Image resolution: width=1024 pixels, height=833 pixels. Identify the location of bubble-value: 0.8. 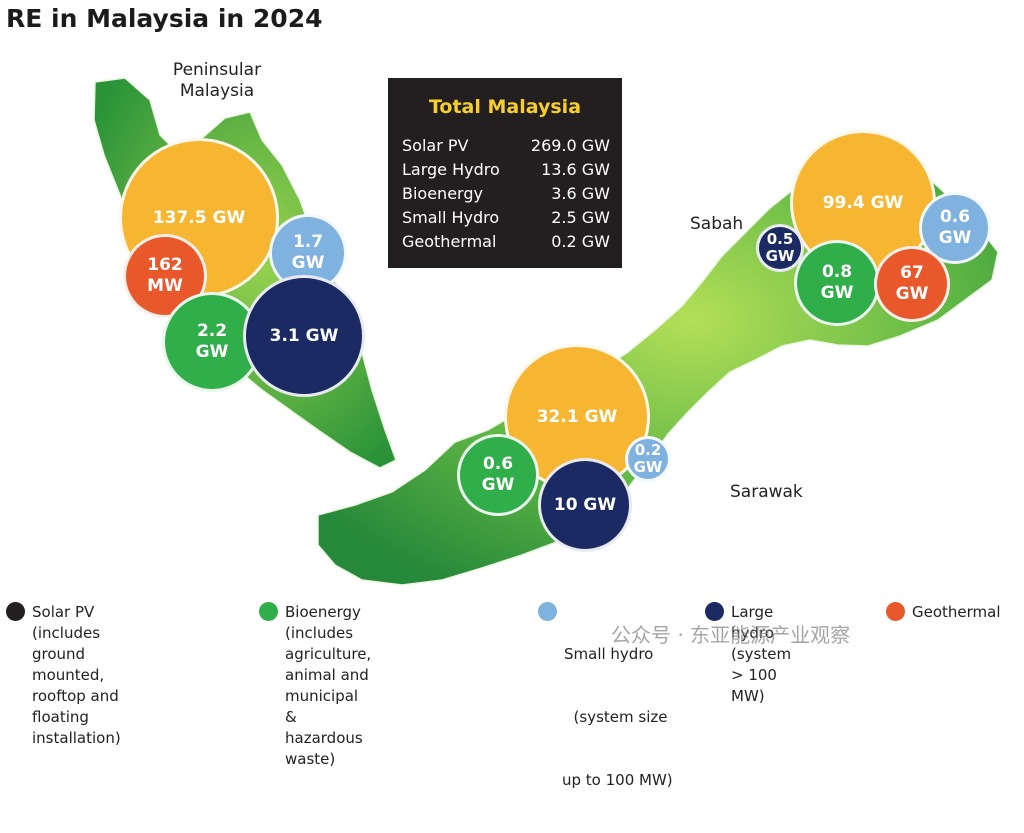
(837, 272).